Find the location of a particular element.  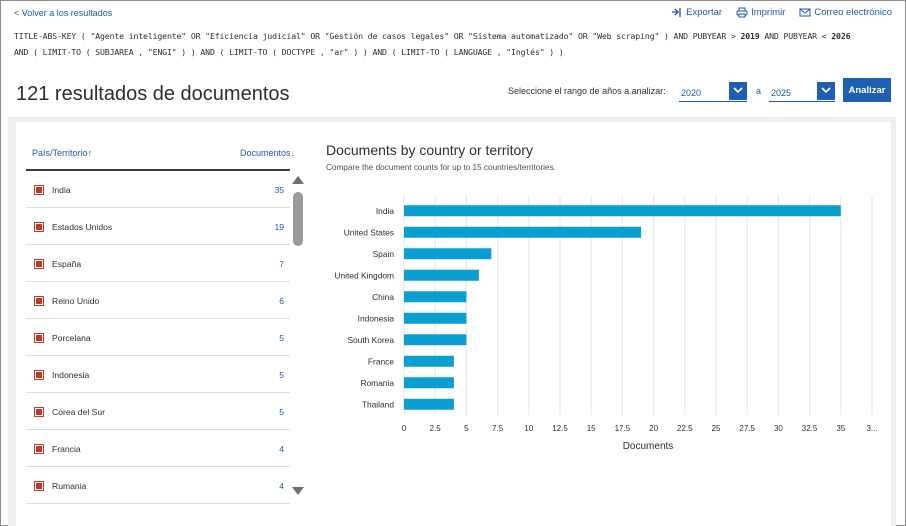

column-header-country-label: País/Territorio is located at coordinates (60, 153).